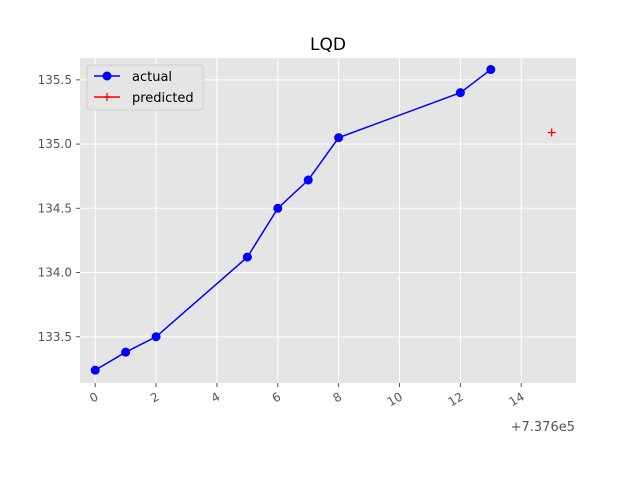  I want to click on y-tick-label: 135.5, so click(55, 80).